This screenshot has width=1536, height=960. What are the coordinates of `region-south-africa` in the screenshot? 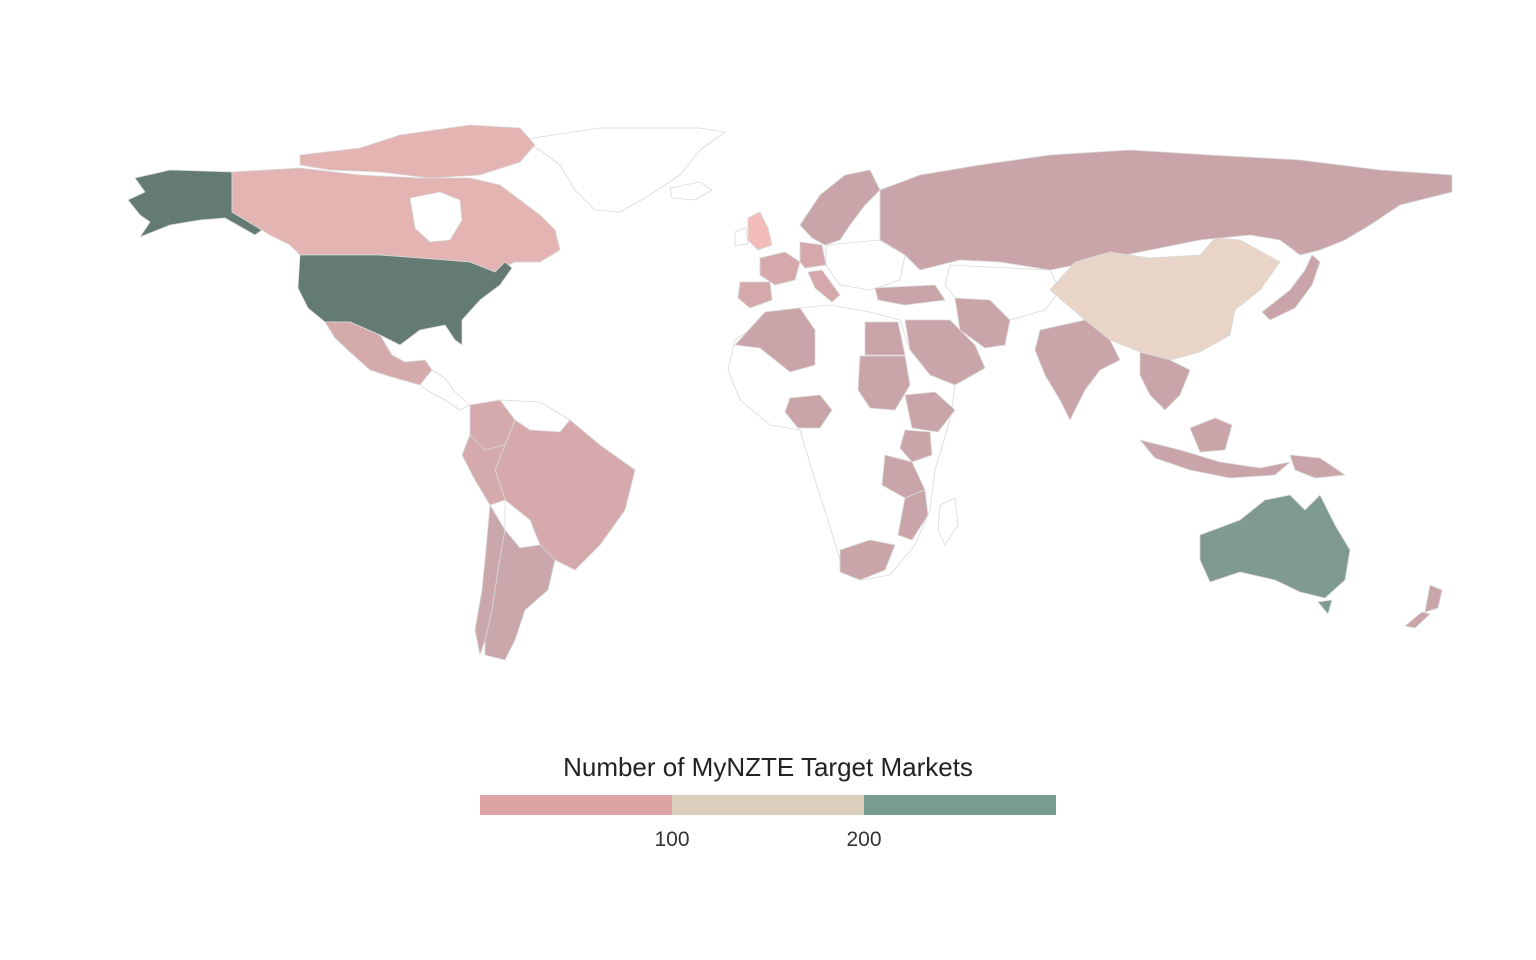 It's located at (867, 560).